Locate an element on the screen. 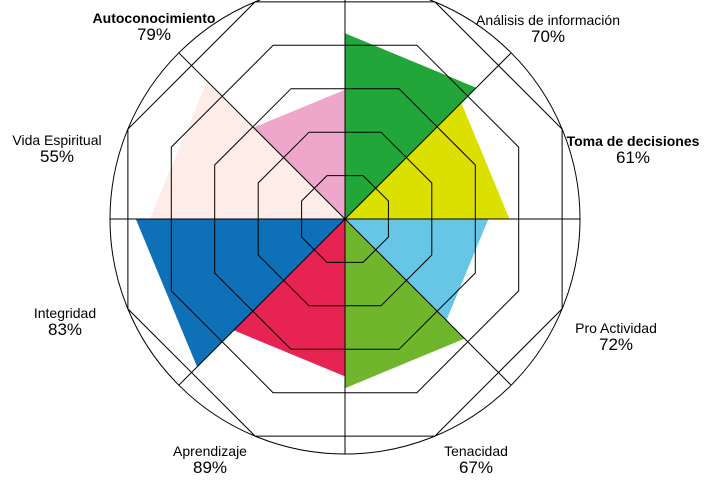  category-value: 70% is located at coordinates (548, 36).